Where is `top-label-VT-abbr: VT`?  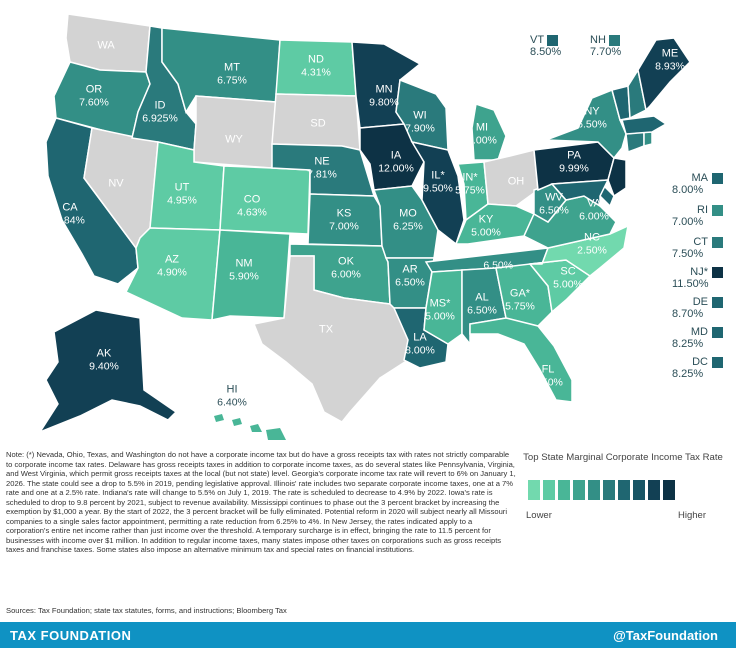
top-label-VT-abbr: VT is located at coordinates (537, 40).